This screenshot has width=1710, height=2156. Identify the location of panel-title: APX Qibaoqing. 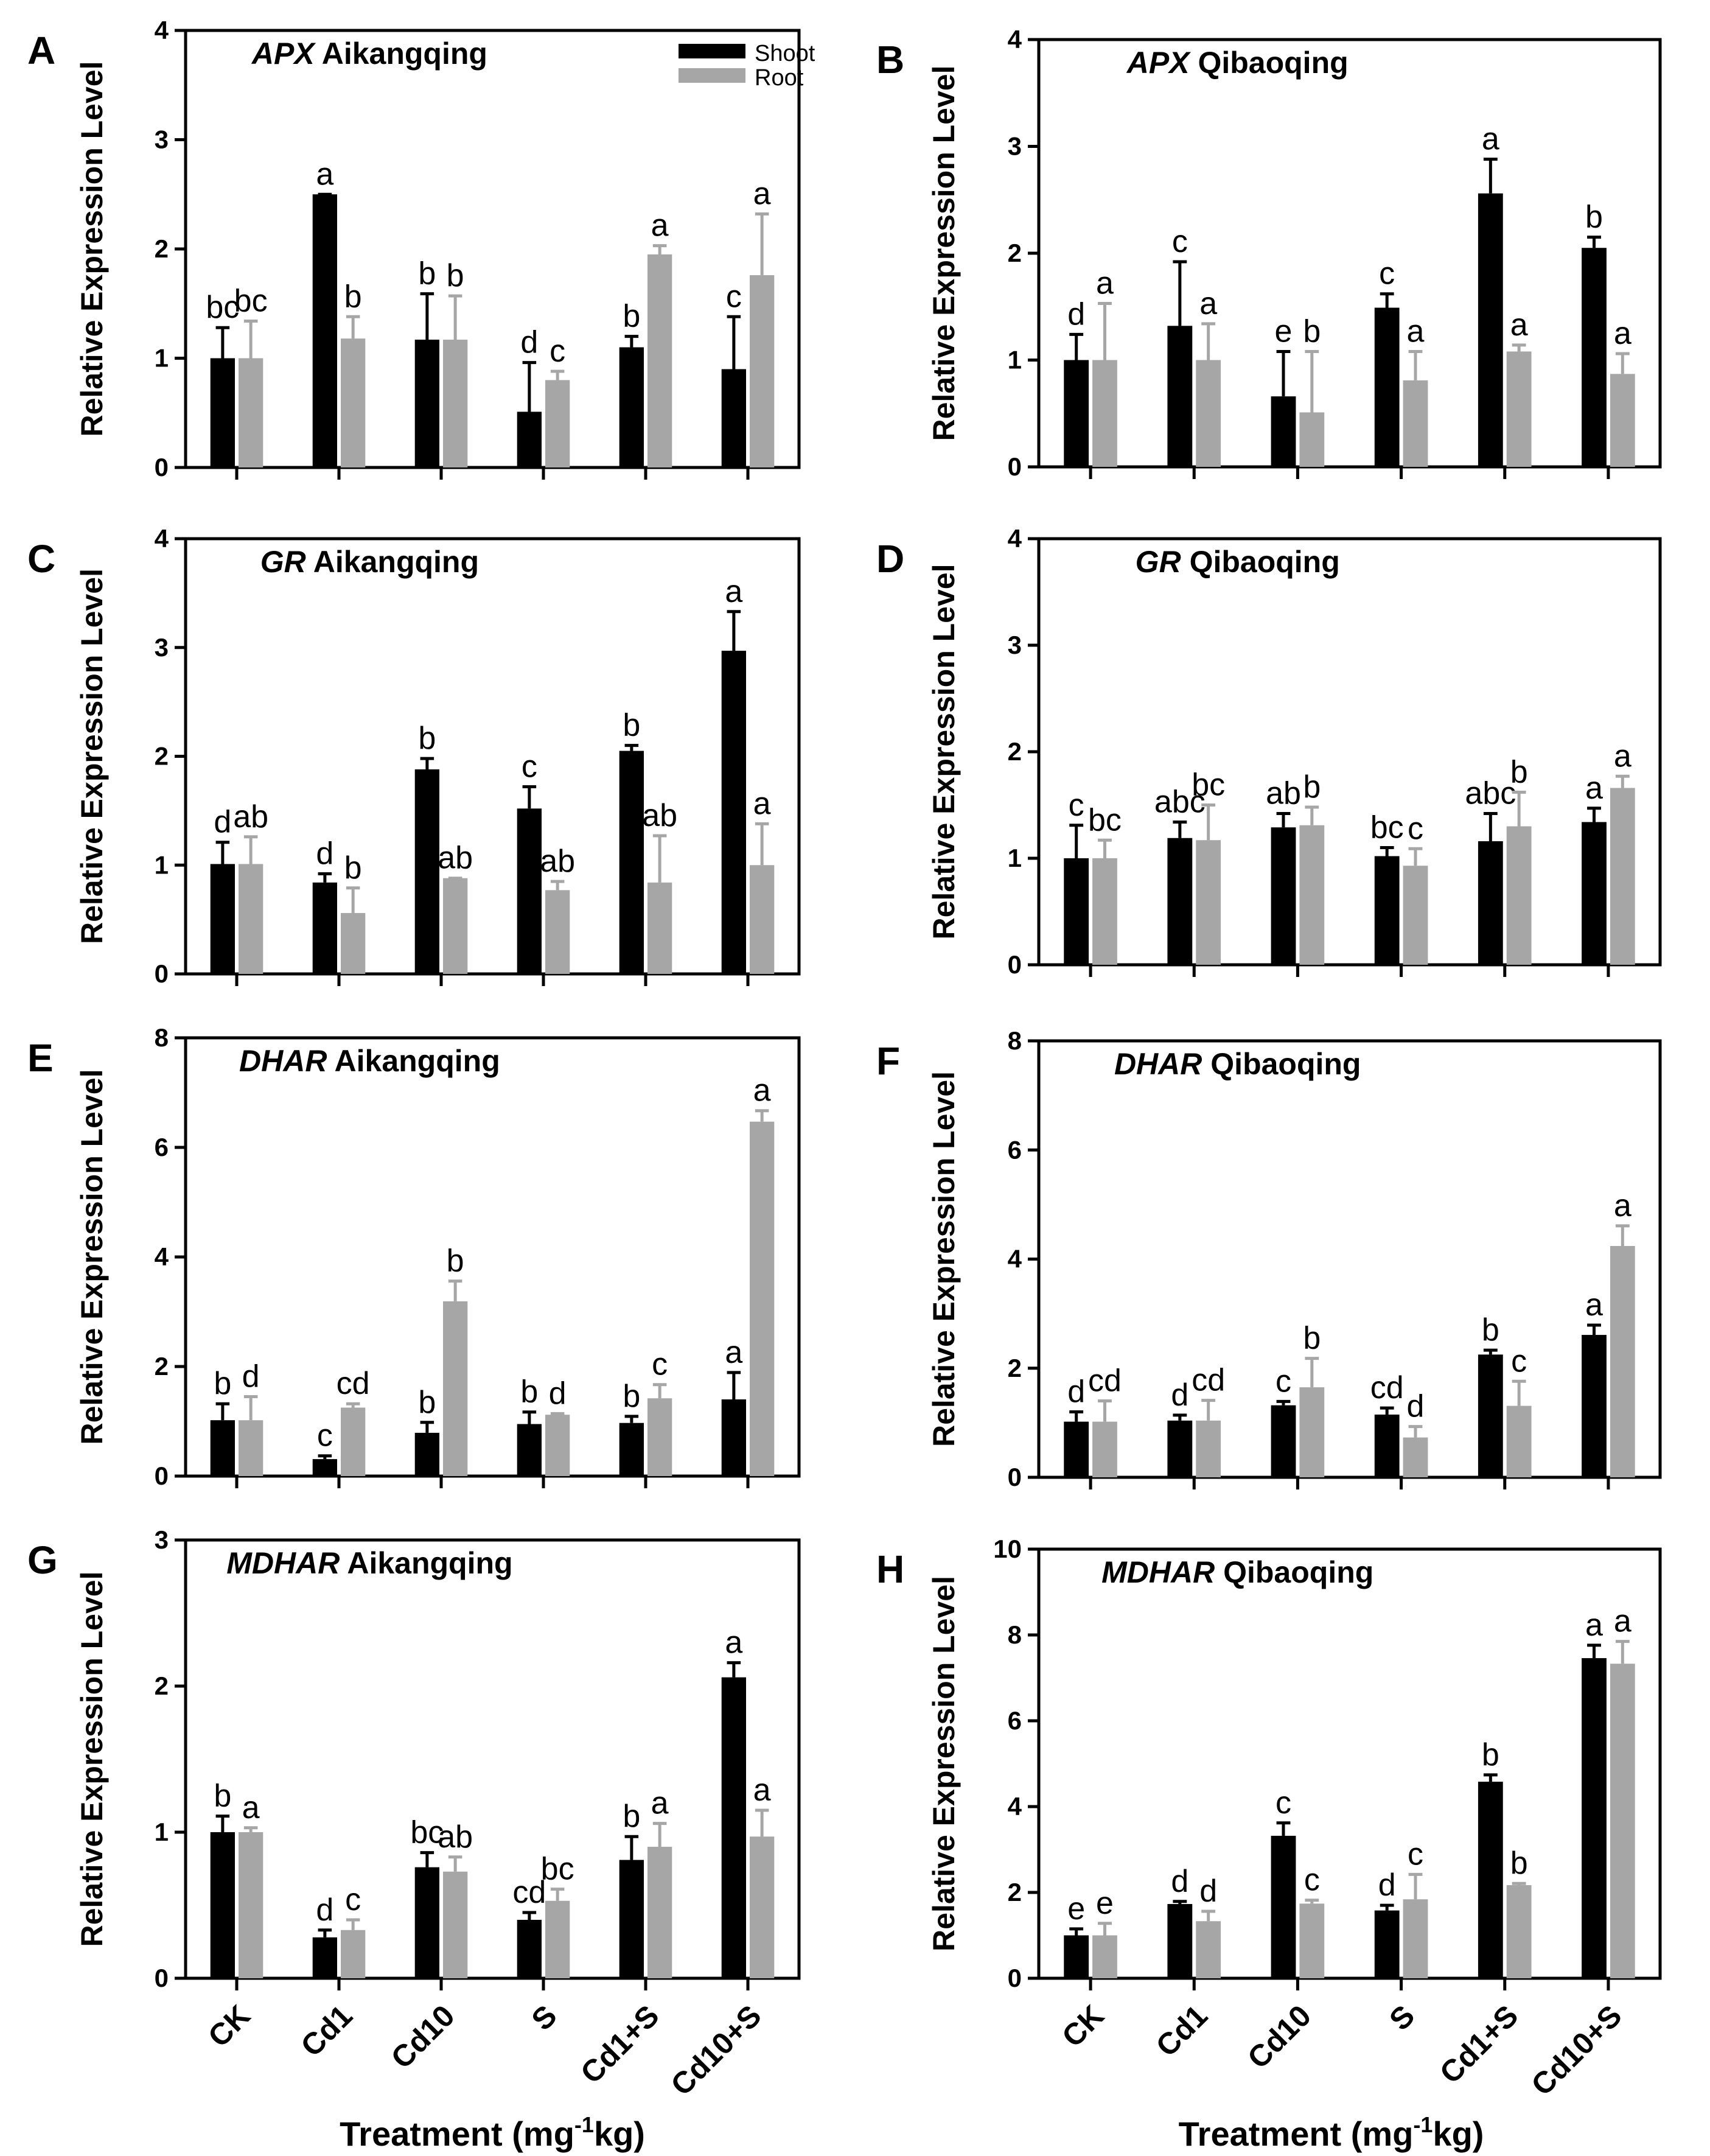
(1238, 63).